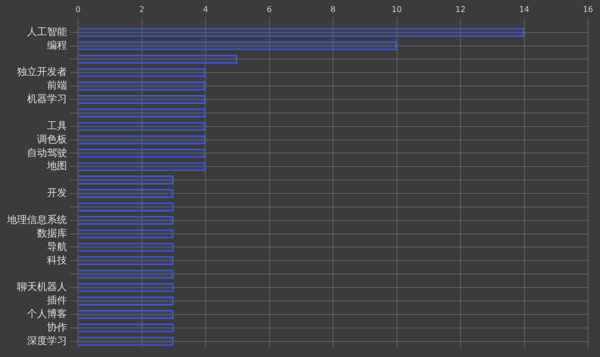  What do you see at coordinates (42, 287) in the screenshot?
I see `y-tick-label: 聊天机器人` at bounding box center [42, 287].